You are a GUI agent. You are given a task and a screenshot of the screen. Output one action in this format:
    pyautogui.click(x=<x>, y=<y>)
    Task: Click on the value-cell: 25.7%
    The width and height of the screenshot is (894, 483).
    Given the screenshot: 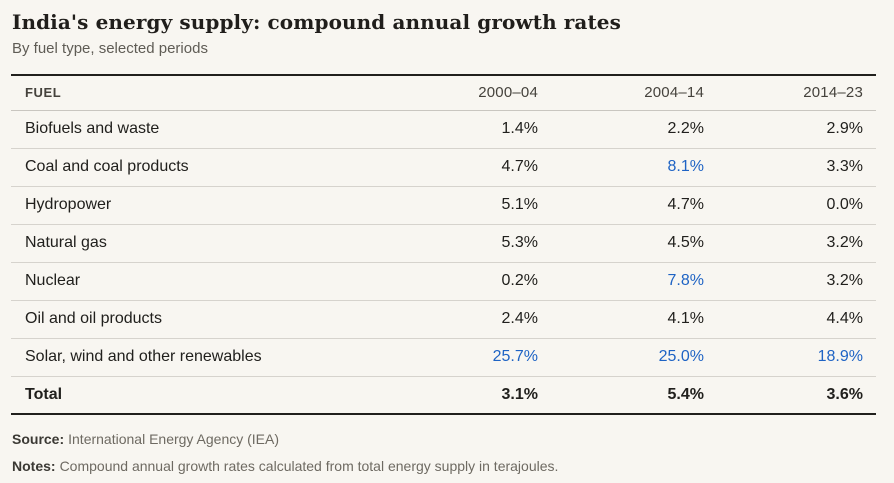 What is the action you would take?
    pyautogui.click(x=515, y=356)
    